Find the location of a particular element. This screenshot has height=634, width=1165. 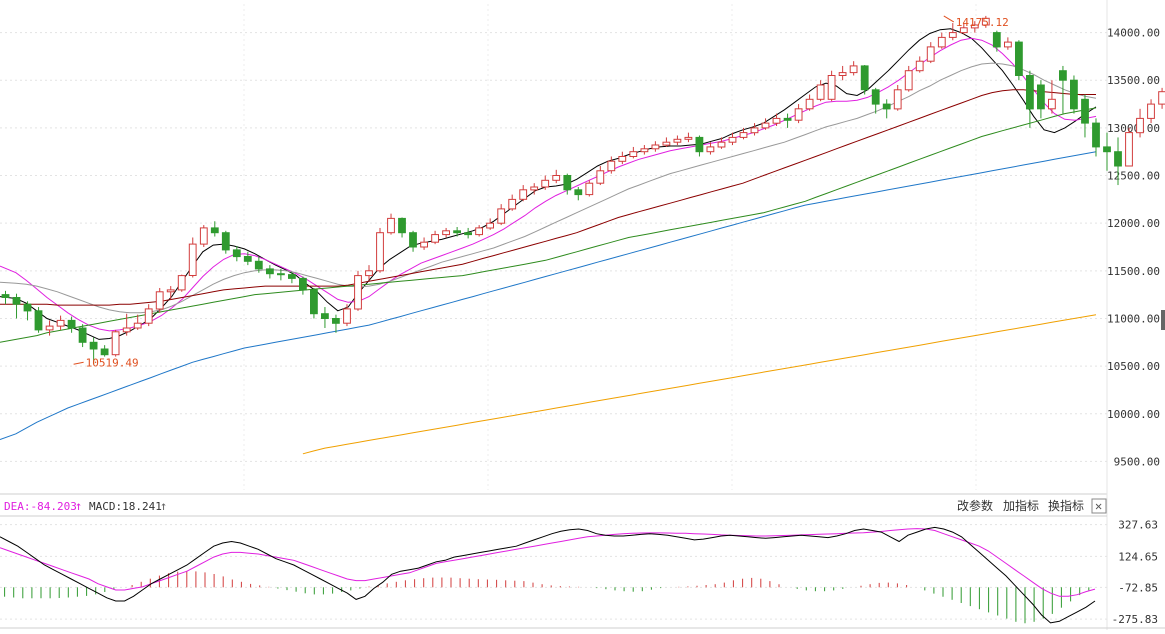

switch-indicator-button: 换指标 is located at coordinates (1066, 505).